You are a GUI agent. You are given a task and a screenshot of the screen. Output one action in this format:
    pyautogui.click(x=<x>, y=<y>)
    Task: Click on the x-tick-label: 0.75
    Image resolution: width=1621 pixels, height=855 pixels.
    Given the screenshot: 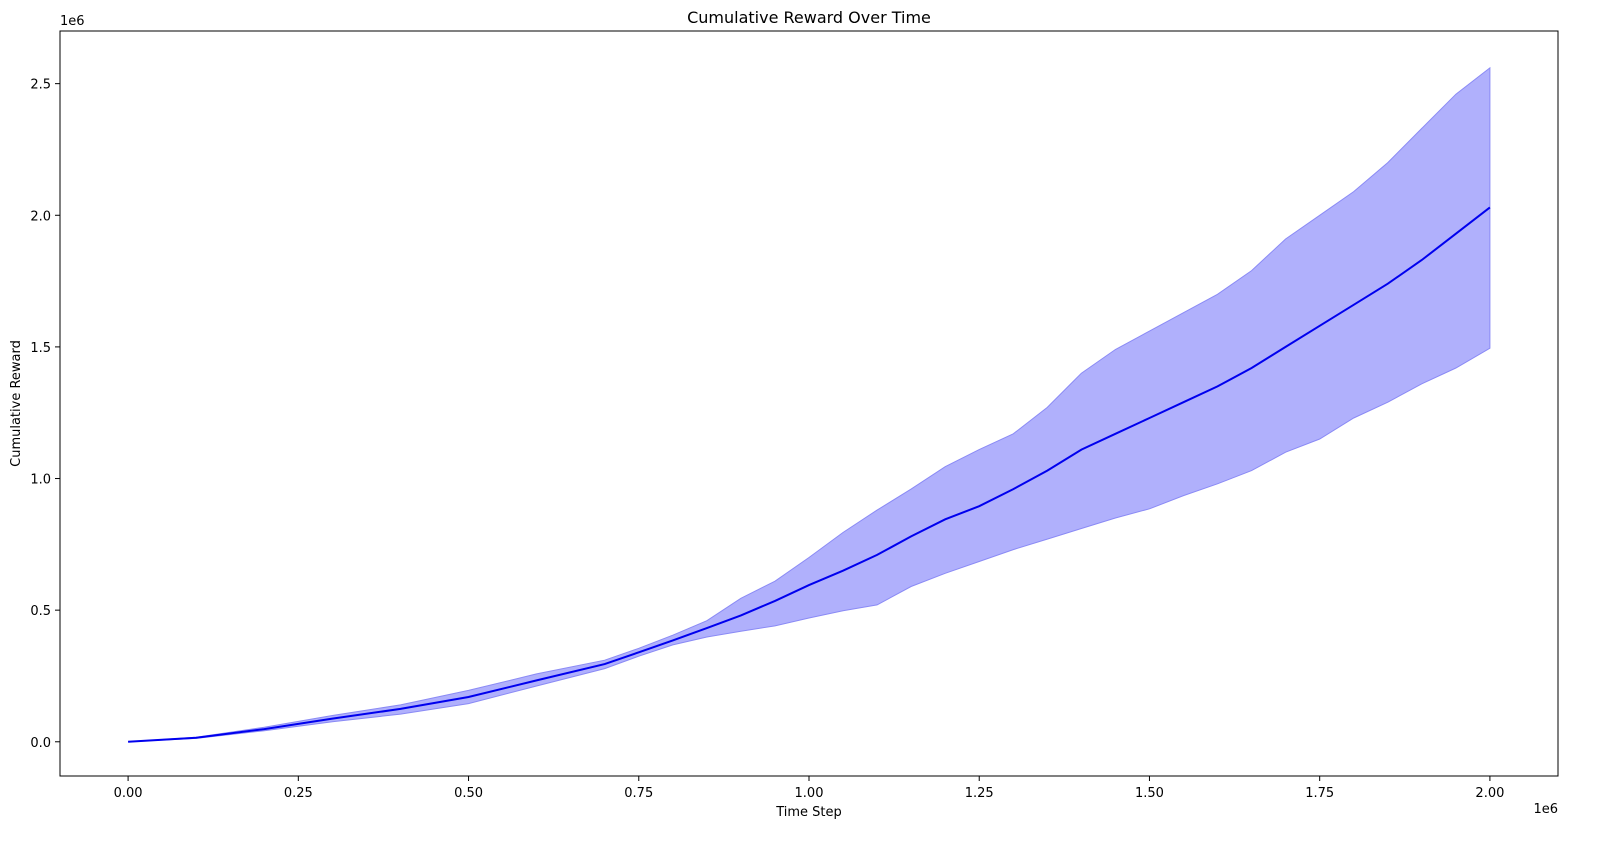 What is the action you would take?
    pyautogui.click(x=638, y=793)
    